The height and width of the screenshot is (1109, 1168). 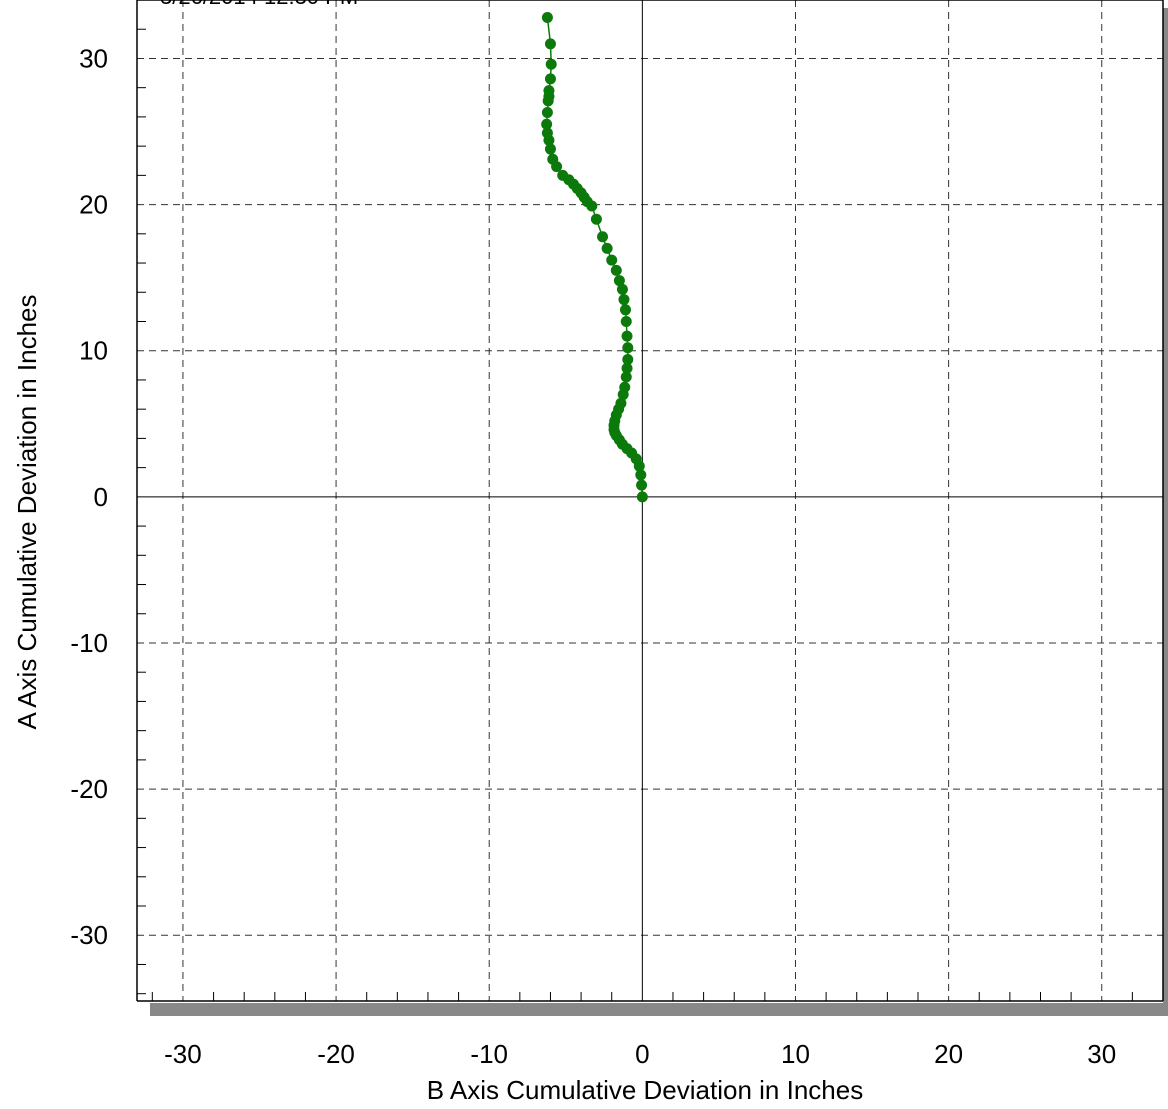 I want to click on series-green, so click(x=594, y=257).